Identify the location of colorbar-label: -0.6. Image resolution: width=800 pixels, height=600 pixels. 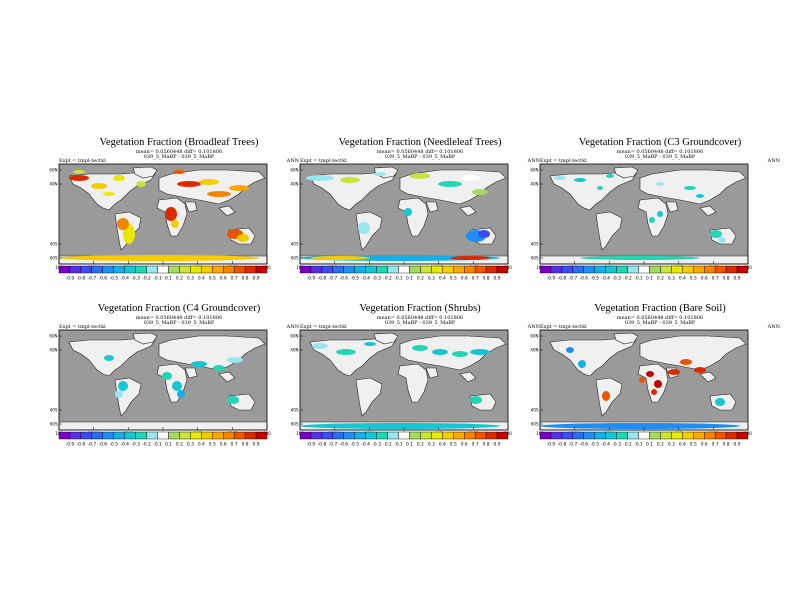
(103, 279).